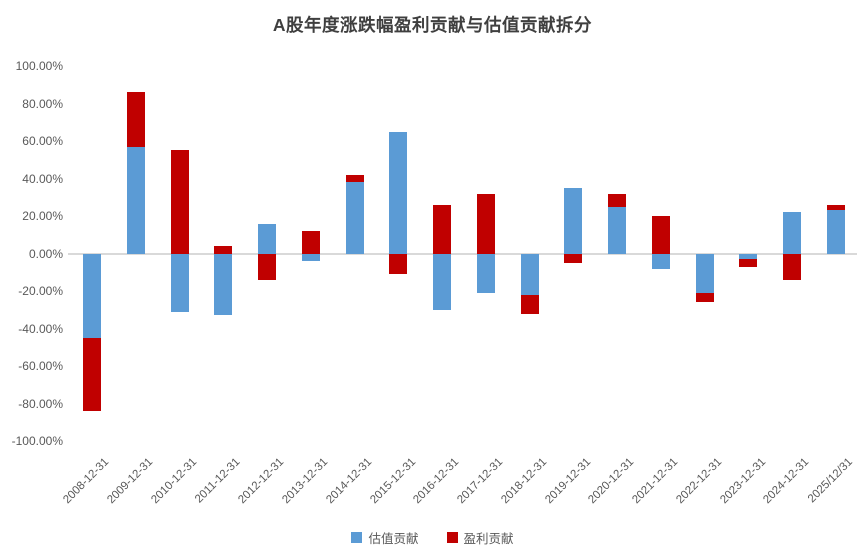 The width and height of the screenshot is (865, 558). What do you see at coordinates (174, 481) in the screenshot?
I see `x-axis-tick-label: 2010-12-31` at bounding box center [174, 481].